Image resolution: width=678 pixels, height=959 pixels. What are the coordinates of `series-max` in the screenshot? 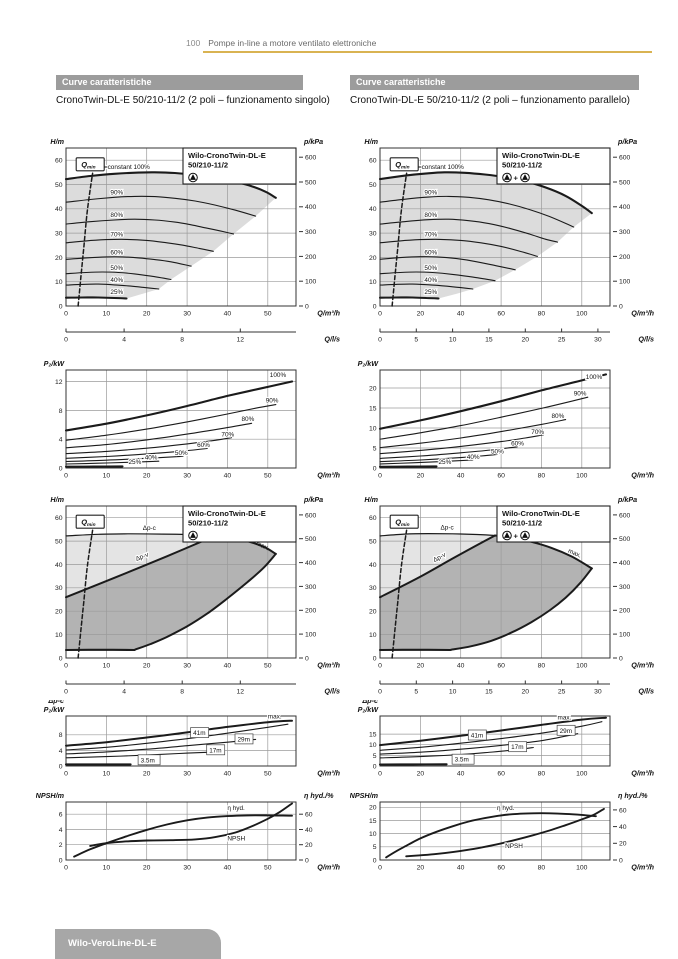 It's located at (179, 733).